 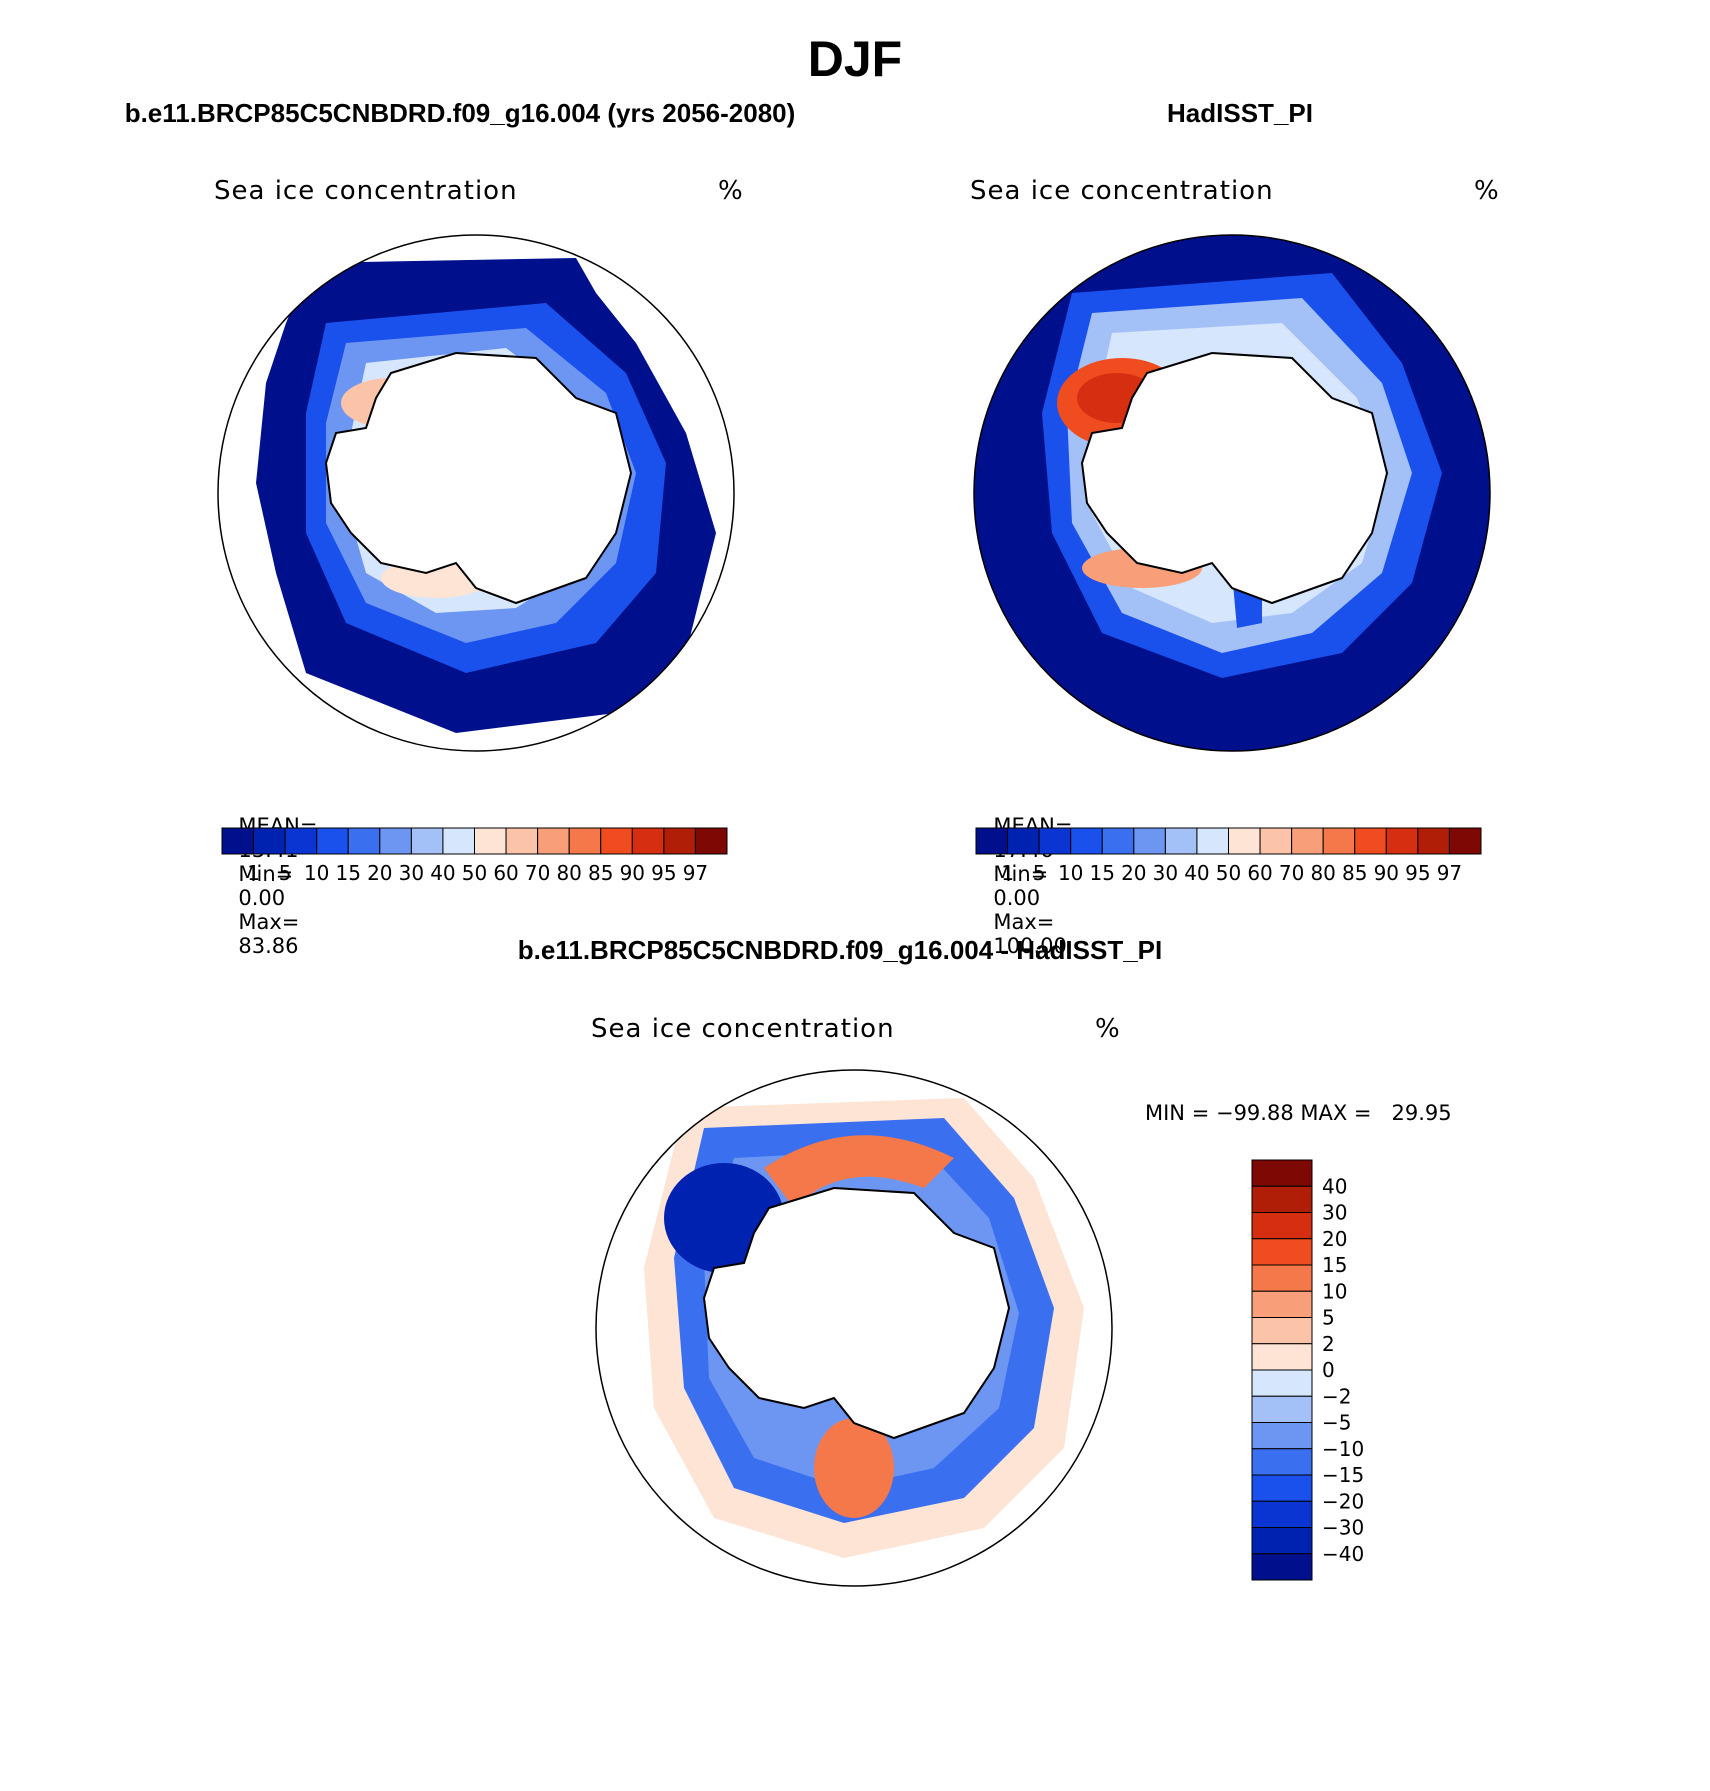 I want to click on panel-3-colorbar-tick-label: −40, so click(x=1343, y=1554).